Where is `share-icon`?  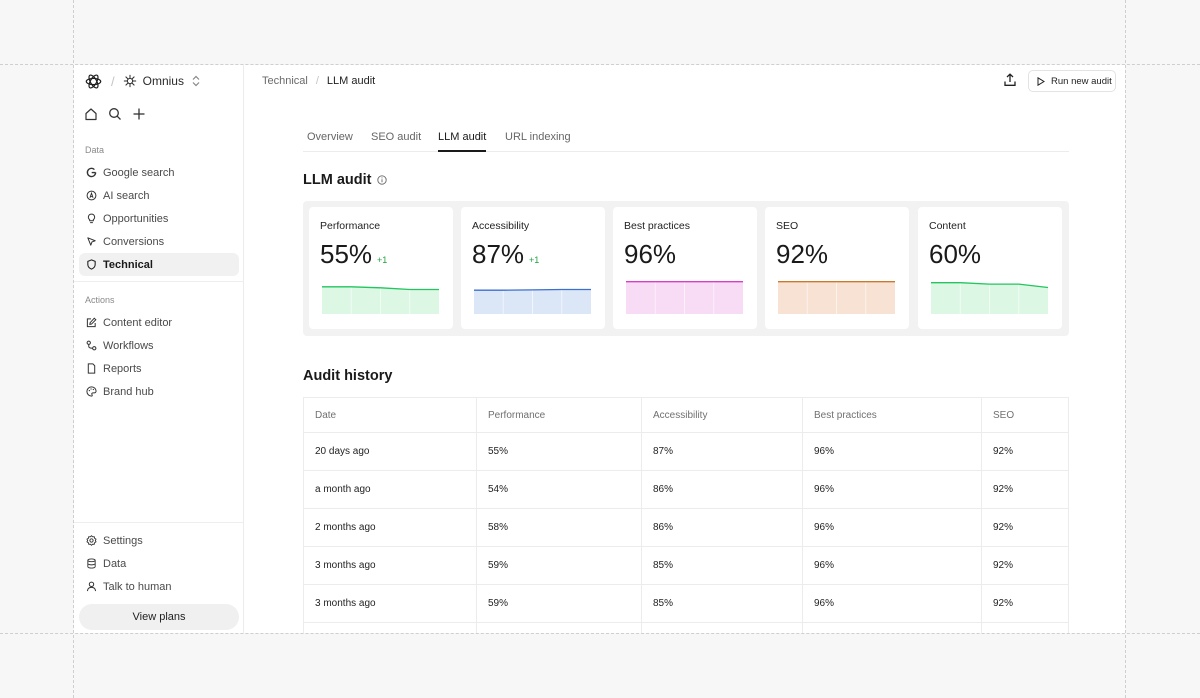 share-icon is located at coordinates (1010, 80).